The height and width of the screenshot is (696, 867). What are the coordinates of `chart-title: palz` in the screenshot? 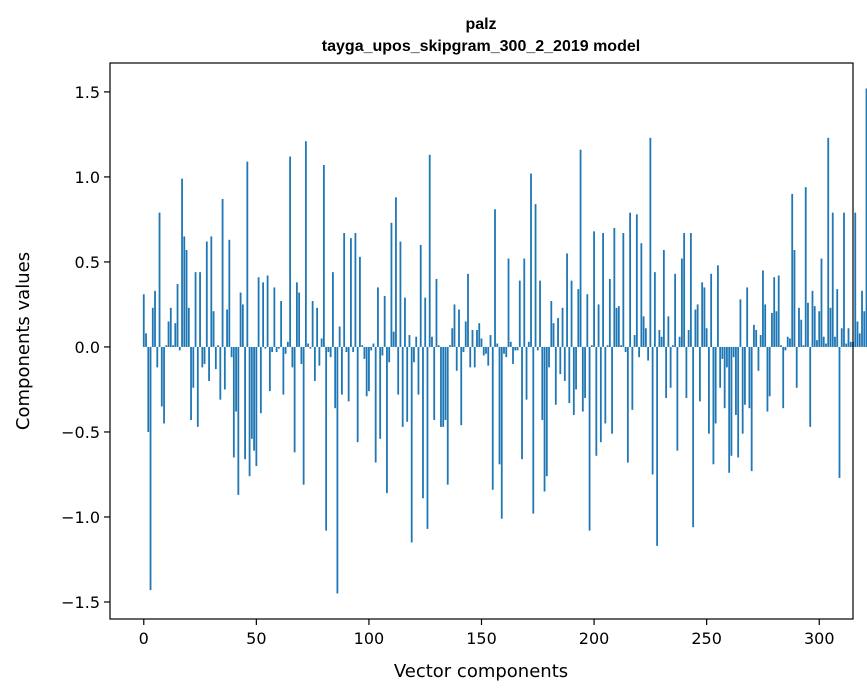 It's located at (480, 24).